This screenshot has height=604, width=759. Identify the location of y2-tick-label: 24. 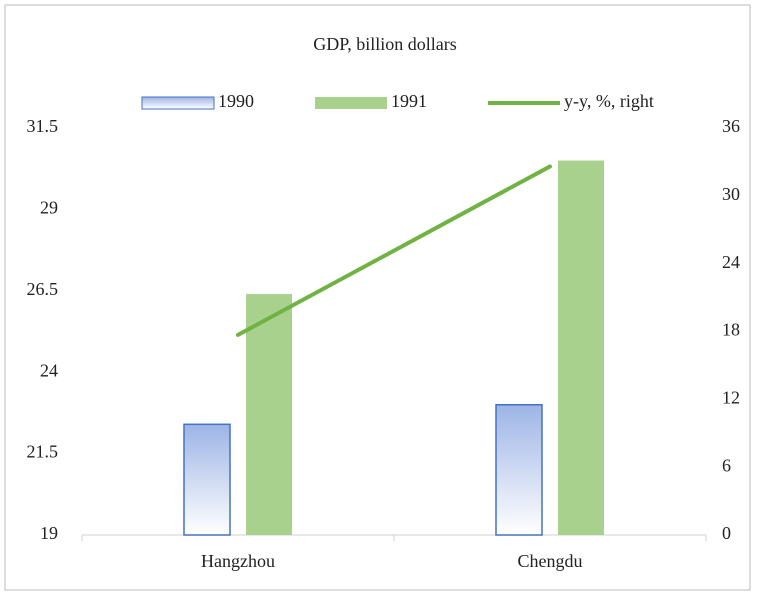
(731, 262).